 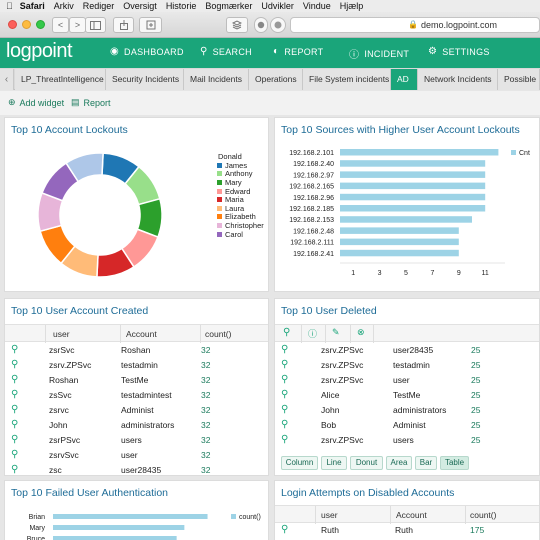 I want to click on table-row: ⚲ Ruth Ruth 175, so click(x=407, y=530).